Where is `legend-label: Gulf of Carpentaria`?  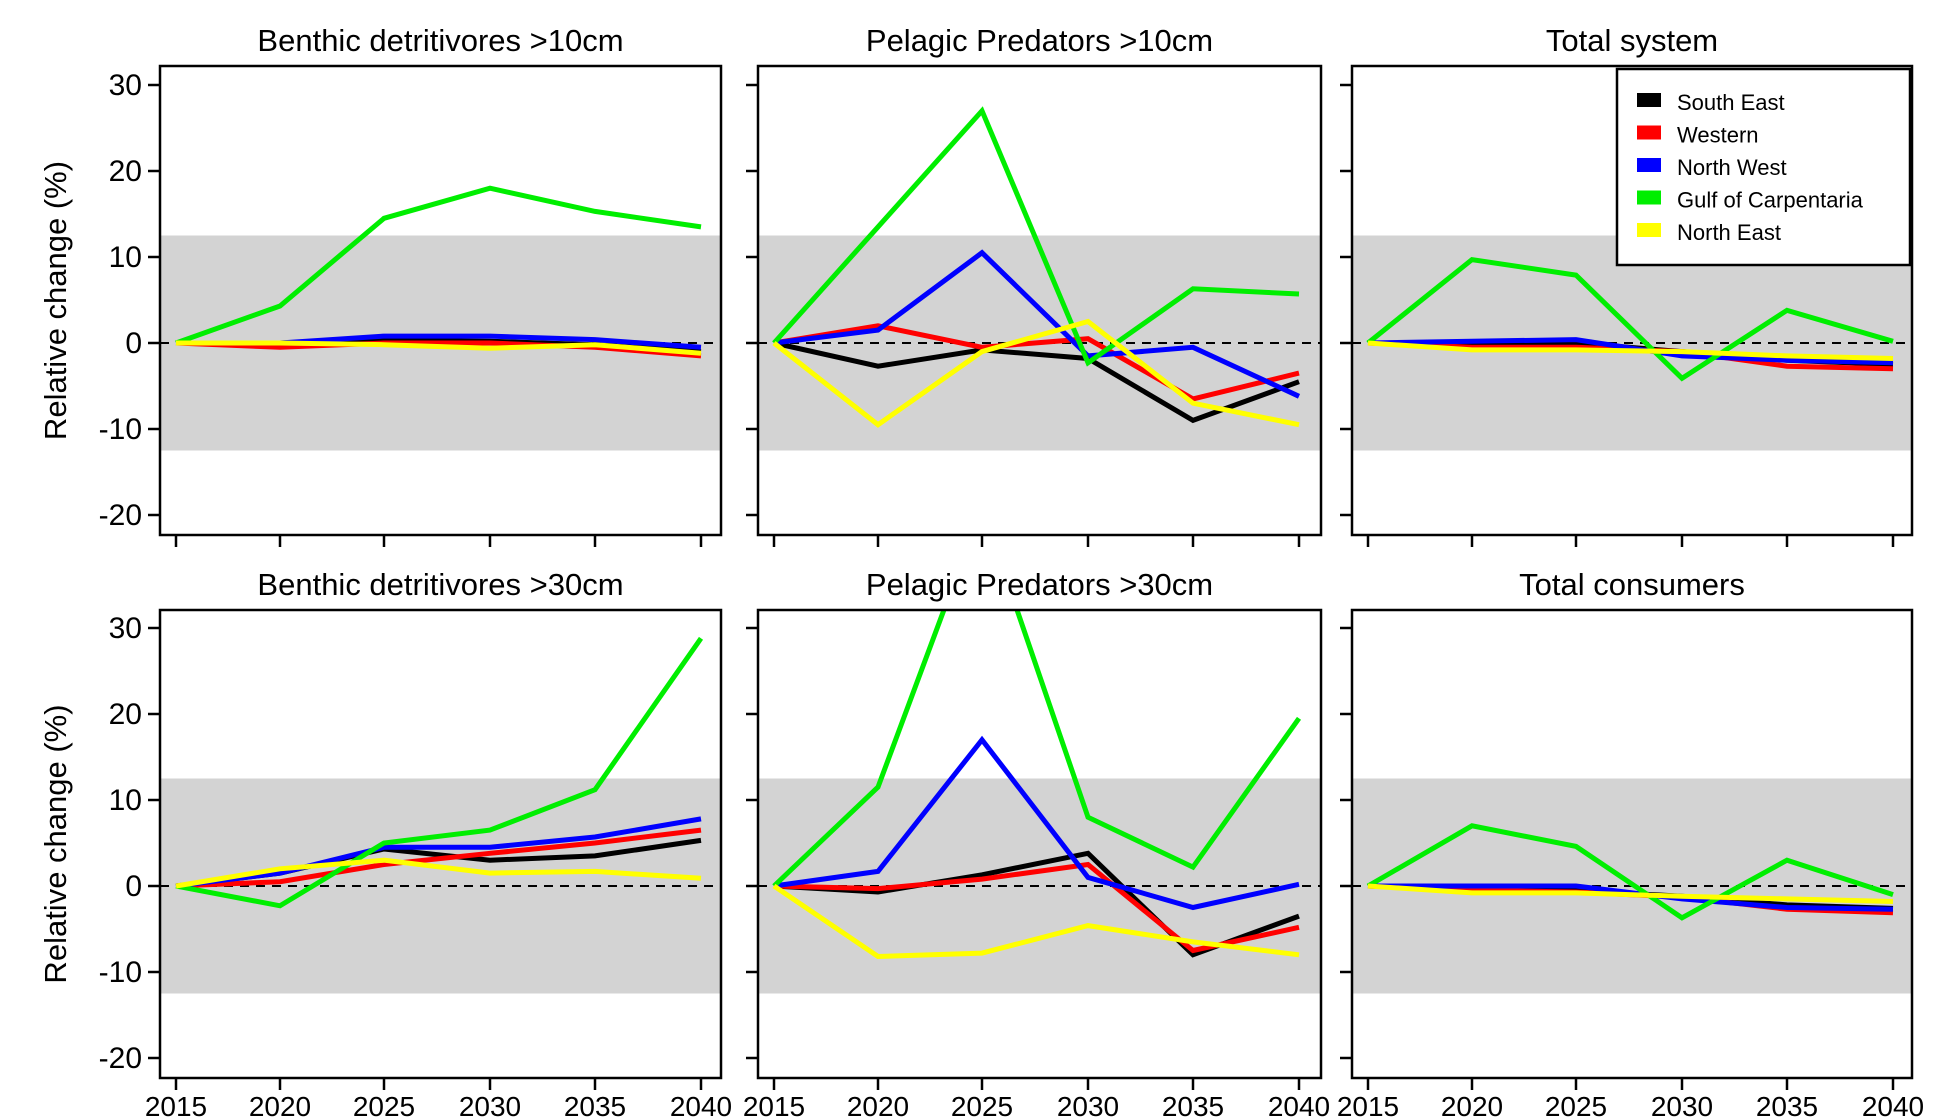
legend-label: Gulf of Carpentaria is located at coordinates (1770, 200).